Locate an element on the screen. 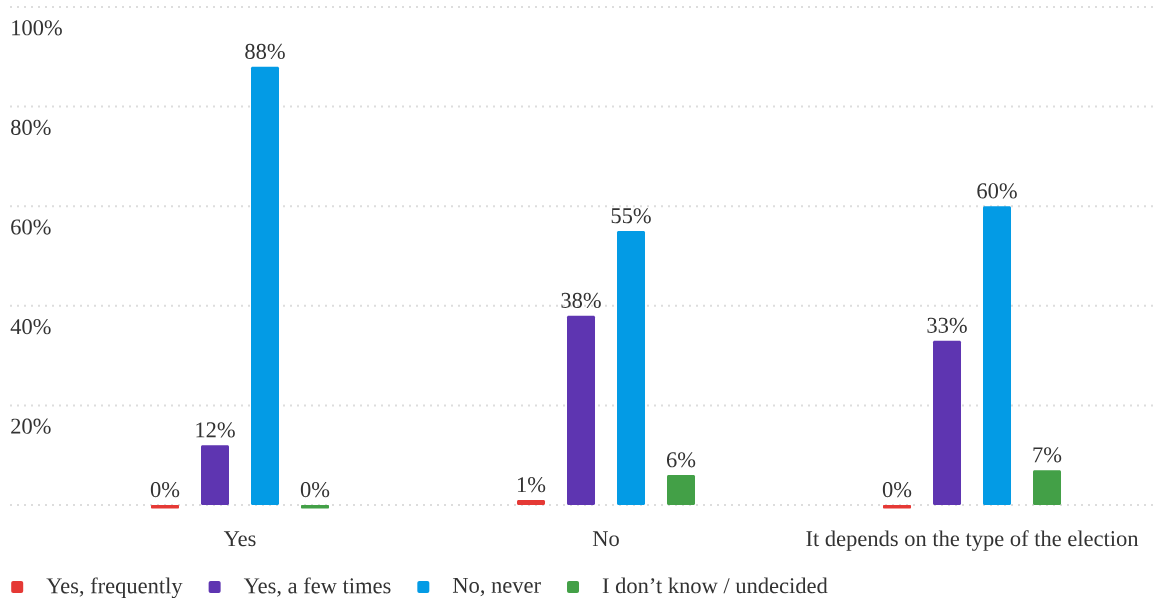 This screenshot has width=1157, height=603. x-tick-label: Yes is located at coordinates (239, 539).